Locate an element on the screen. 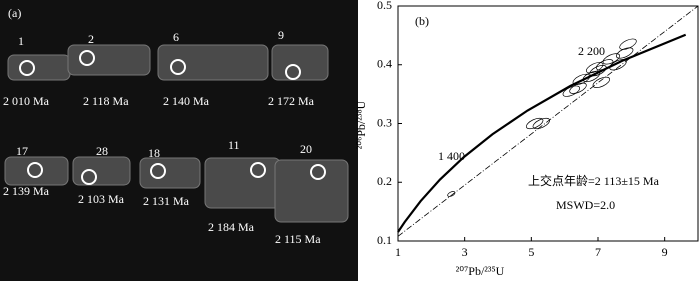 The image size is (700, 286). grain-age: 2 172 Ma is located at coordinates (291, 101).